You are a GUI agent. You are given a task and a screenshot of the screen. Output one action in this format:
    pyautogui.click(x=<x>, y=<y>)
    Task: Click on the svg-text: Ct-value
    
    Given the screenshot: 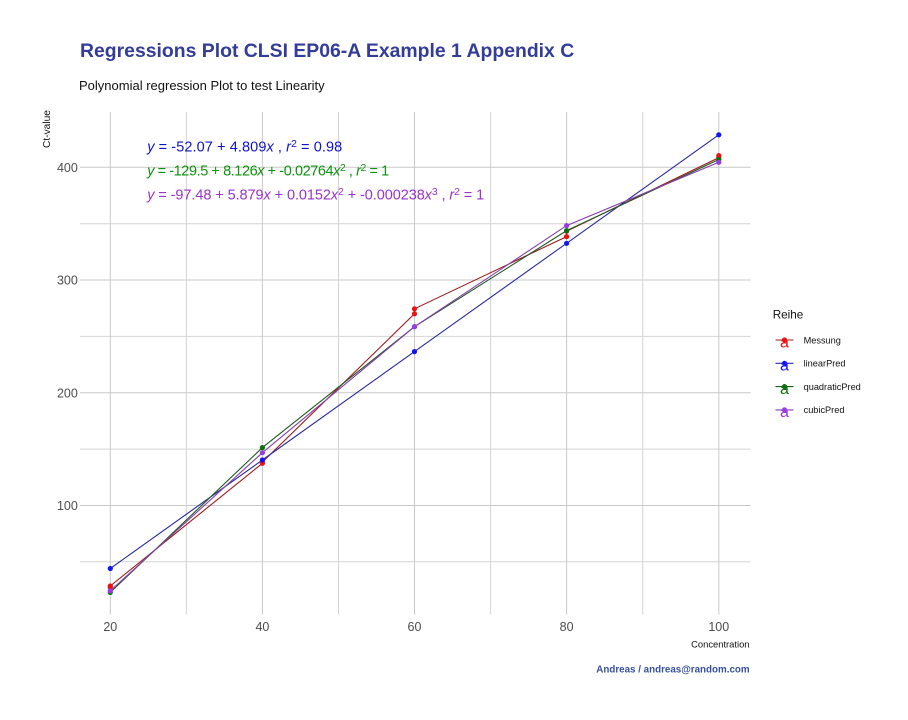 What is the action you would take?
    pyautogui.click(x=47, y=129)
    